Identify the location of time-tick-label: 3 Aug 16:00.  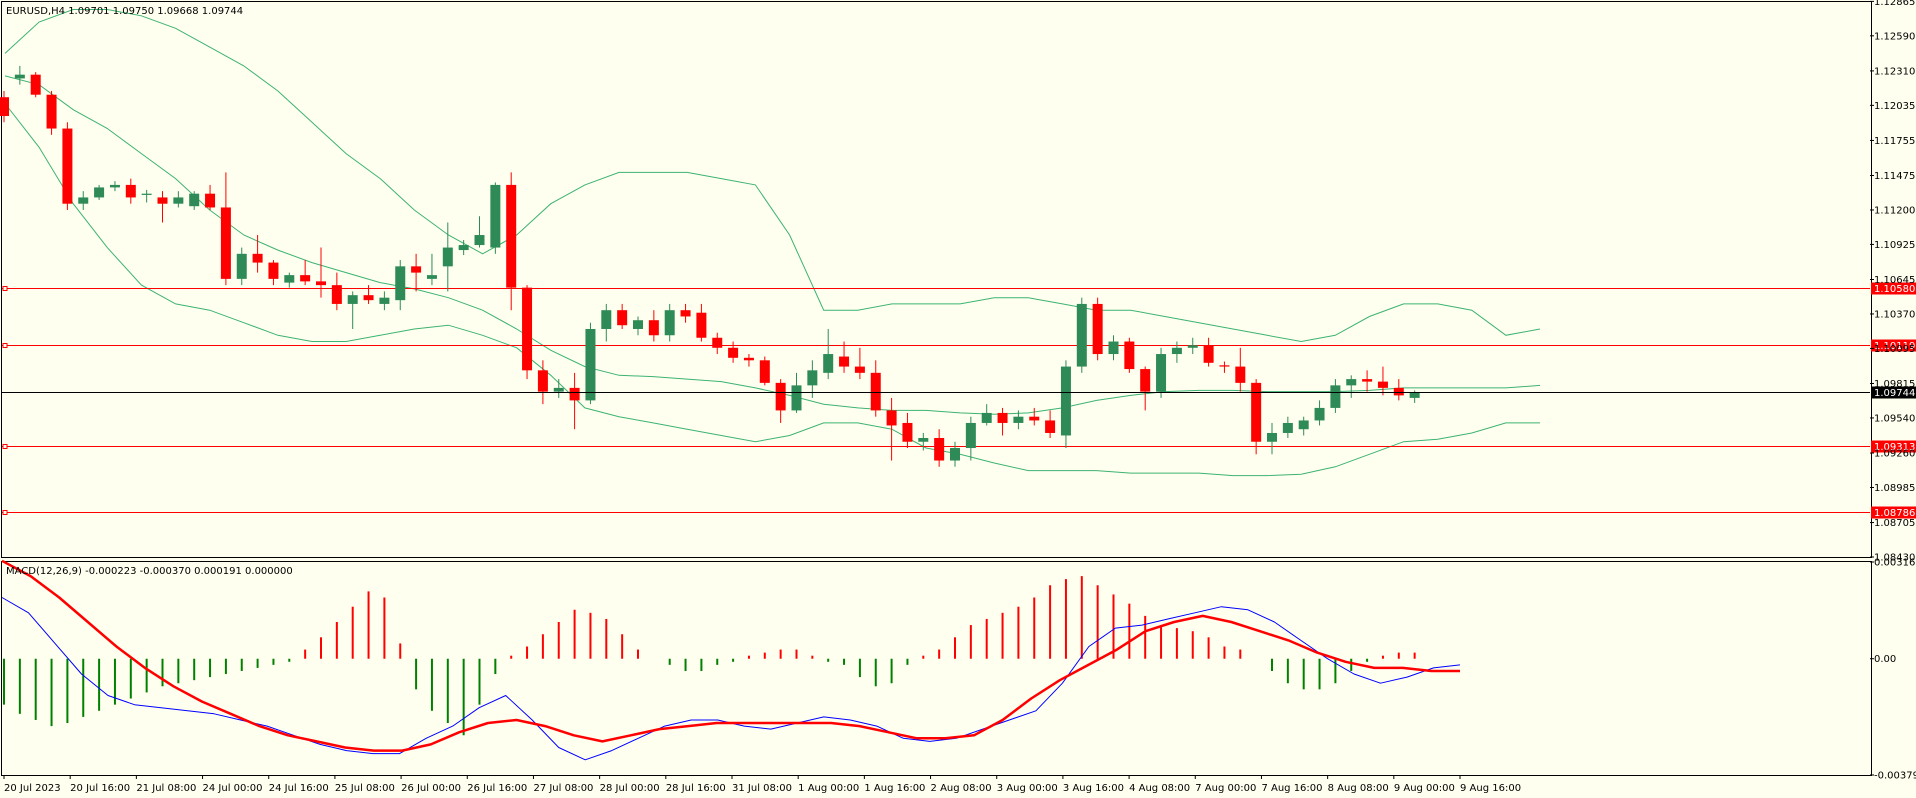
(1093, 788).